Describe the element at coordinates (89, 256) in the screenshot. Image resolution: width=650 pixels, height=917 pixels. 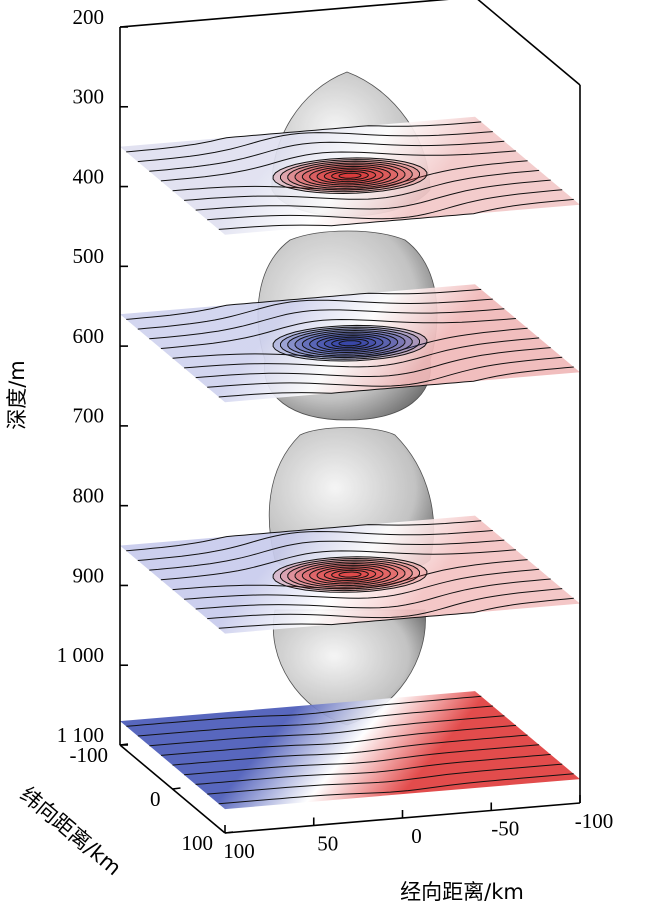
I see `z-tick-label: 500` at that location.